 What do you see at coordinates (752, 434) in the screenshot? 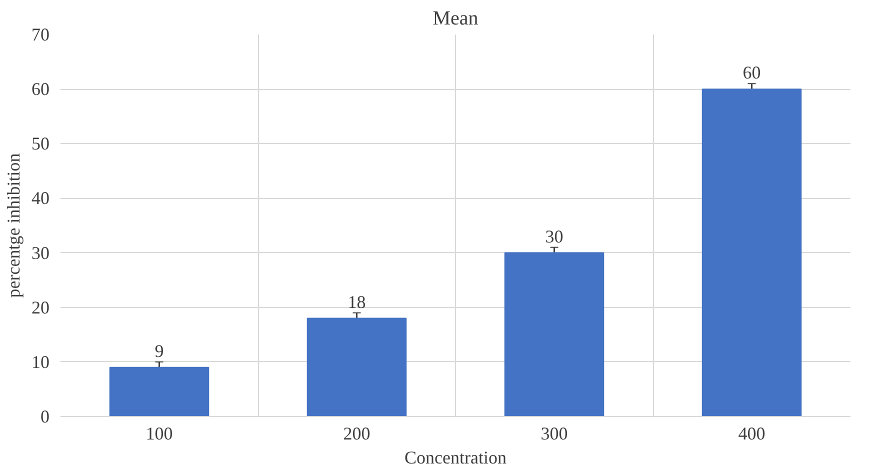
I see `x-tick-label: 400` at bounding box center [752, 434].